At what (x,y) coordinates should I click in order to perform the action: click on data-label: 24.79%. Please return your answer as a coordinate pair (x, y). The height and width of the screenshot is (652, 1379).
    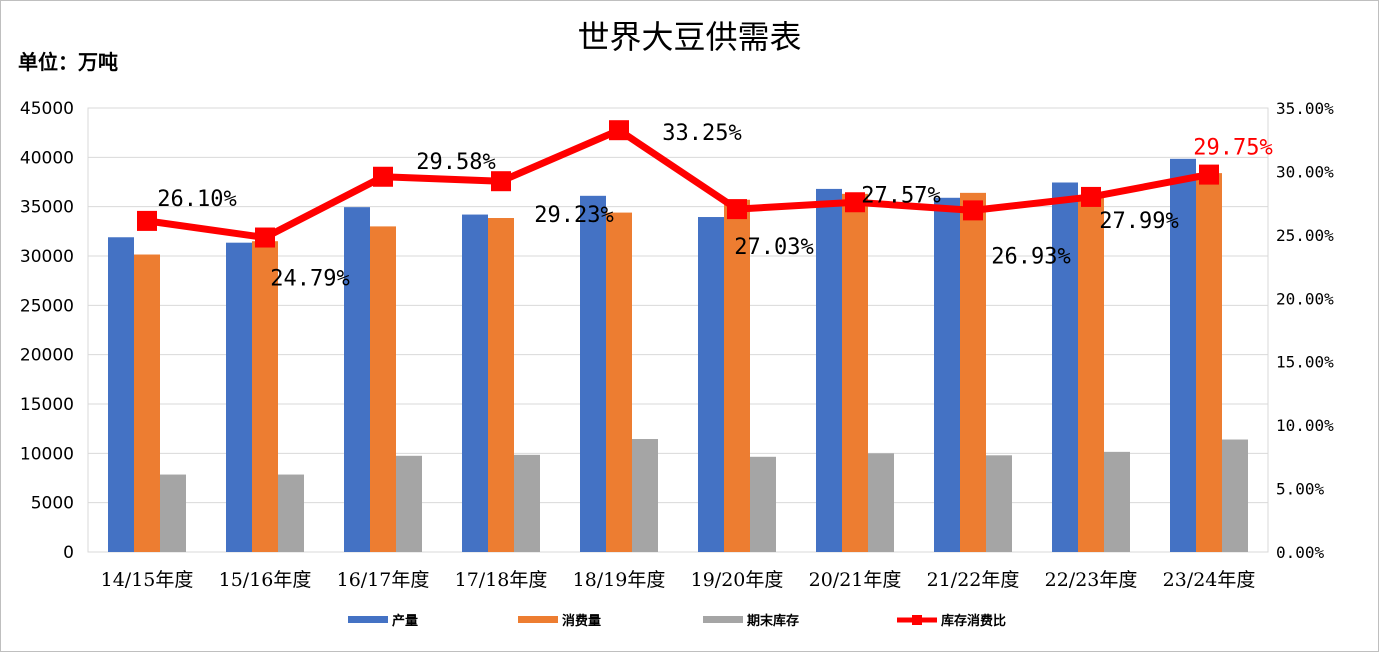
    Looking at the image, I should click on (309, 279).